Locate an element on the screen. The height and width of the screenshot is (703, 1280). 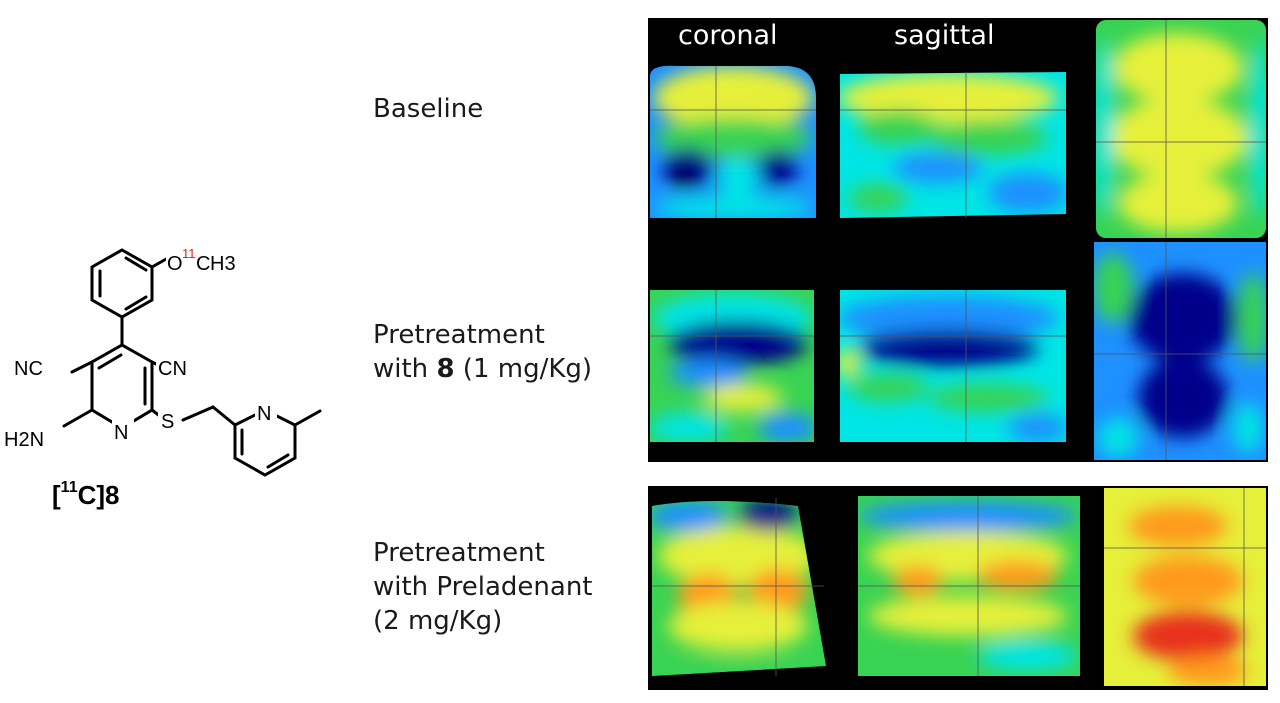
row-label-preladenant: Pretreatment with Preladenant (2 mg/Kg) is located at coordinates (483, 587).